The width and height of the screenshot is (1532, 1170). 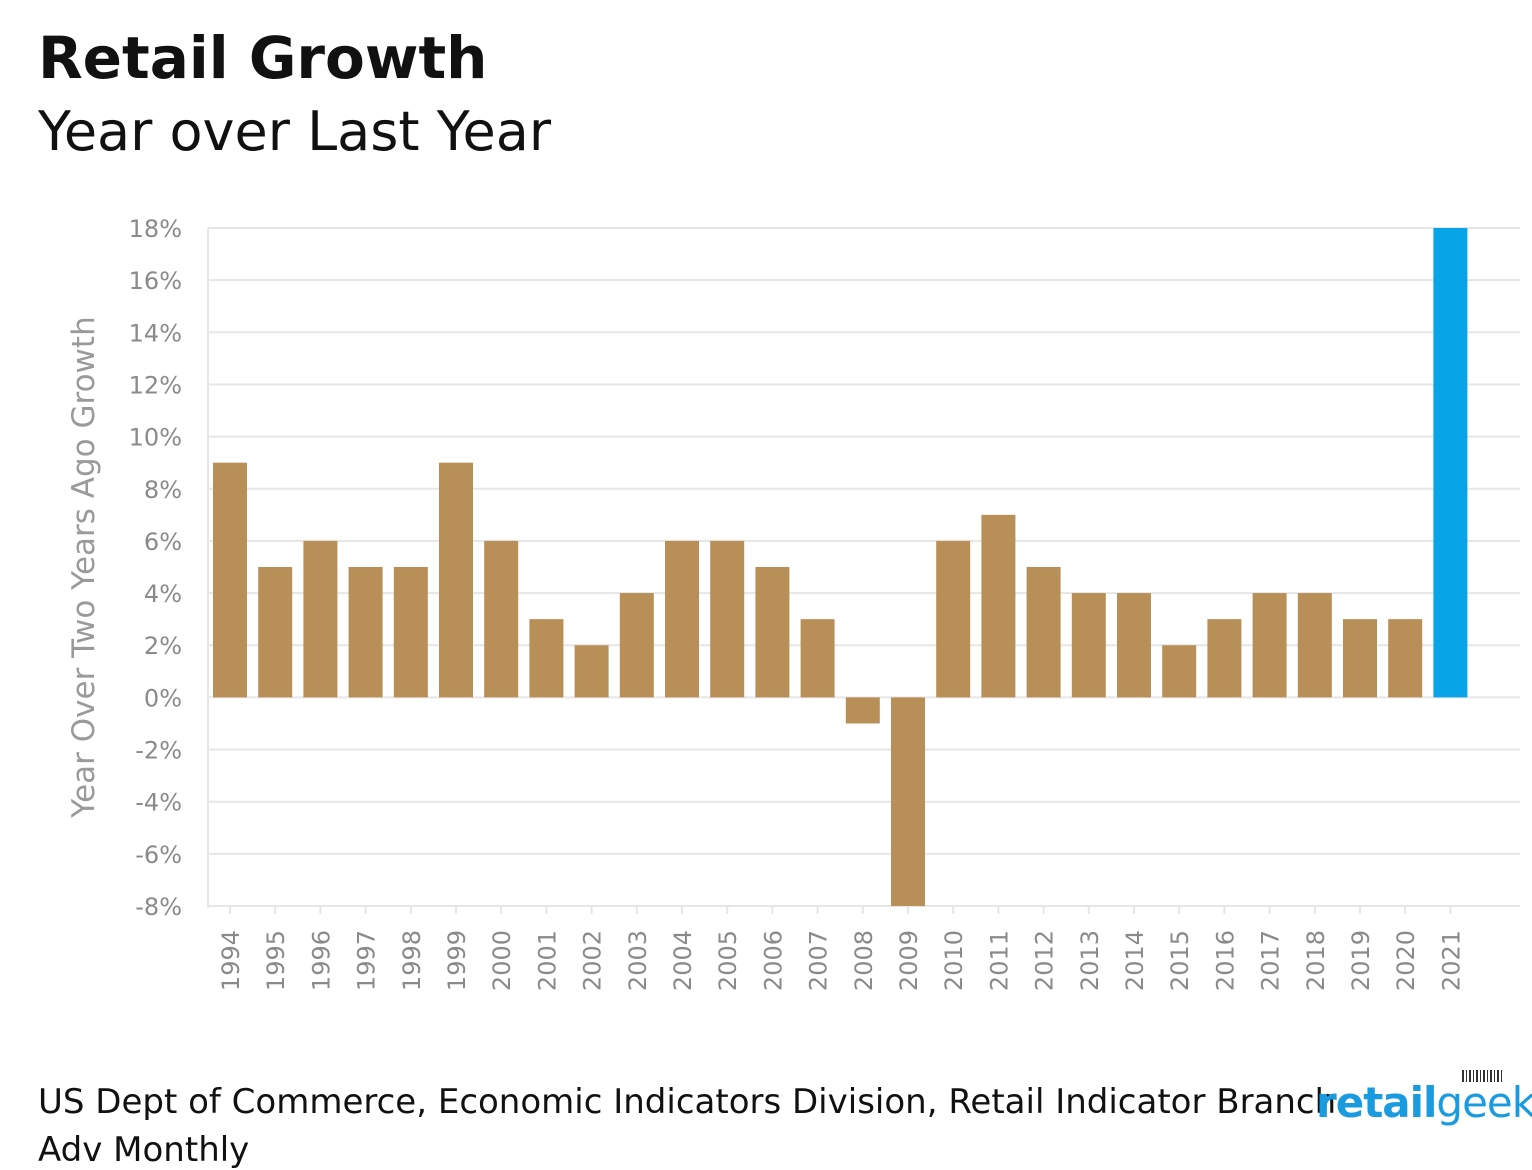 What do you see at coordinates (263, 58) in the screenshot?
I see `chart-title: Retail Growth` at bounding box center [263, 58].